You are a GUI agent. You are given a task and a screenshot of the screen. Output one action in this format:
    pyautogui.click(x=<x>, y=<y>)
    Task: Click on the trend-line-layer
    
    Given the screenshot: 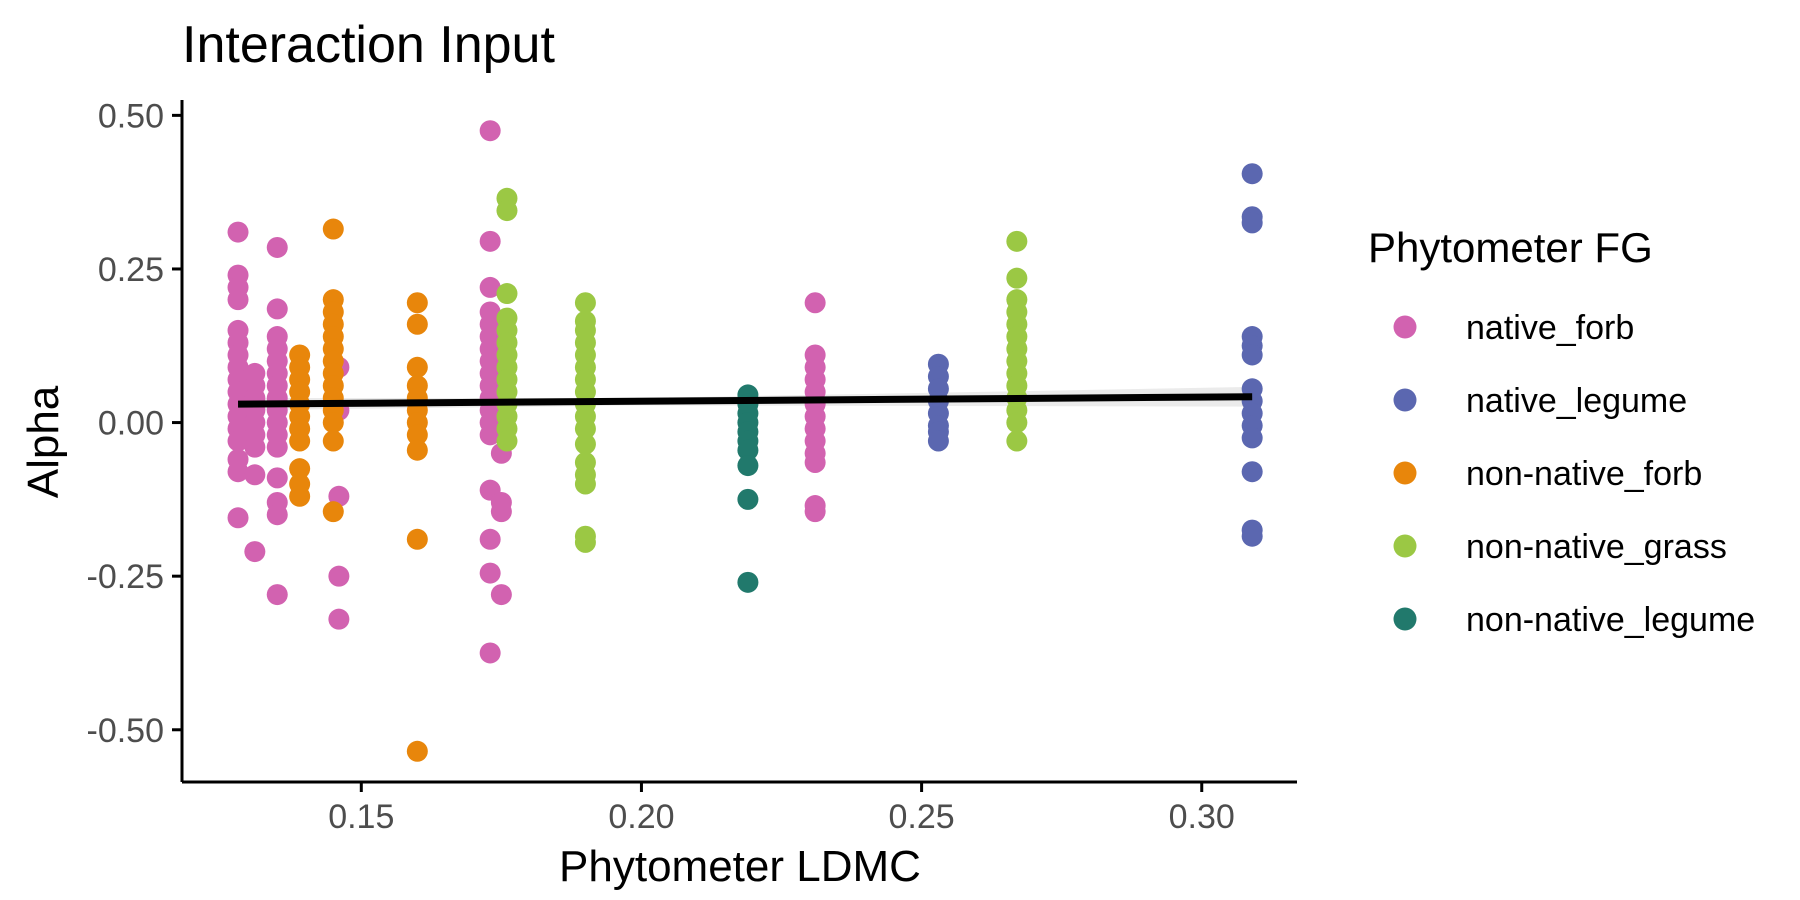 What is the action you would take?
    pyautogui.click(x=745, y=400)
    